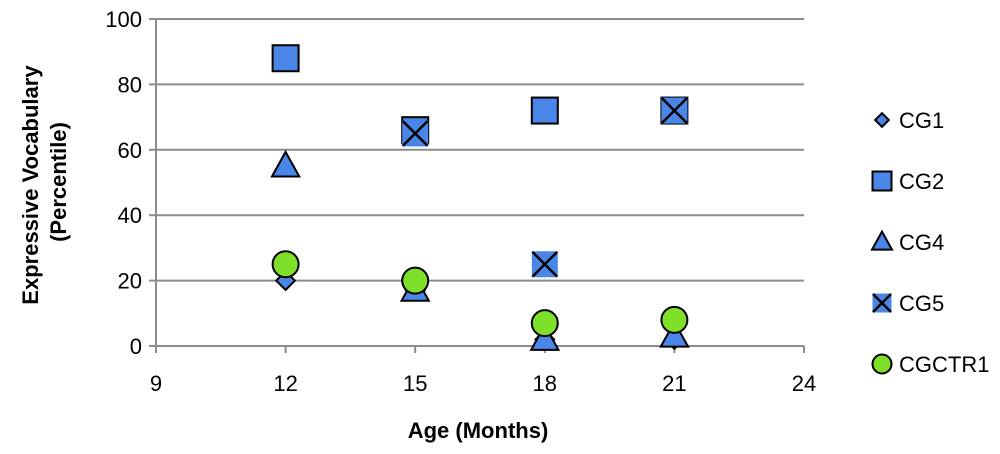 Image resolution: width=1000 pixels, height=454 pixels. What do you see at coordinates (130, 150) in the screenshot?
I see `y-tick-label-60: 60` at bounding box center [130, 150].